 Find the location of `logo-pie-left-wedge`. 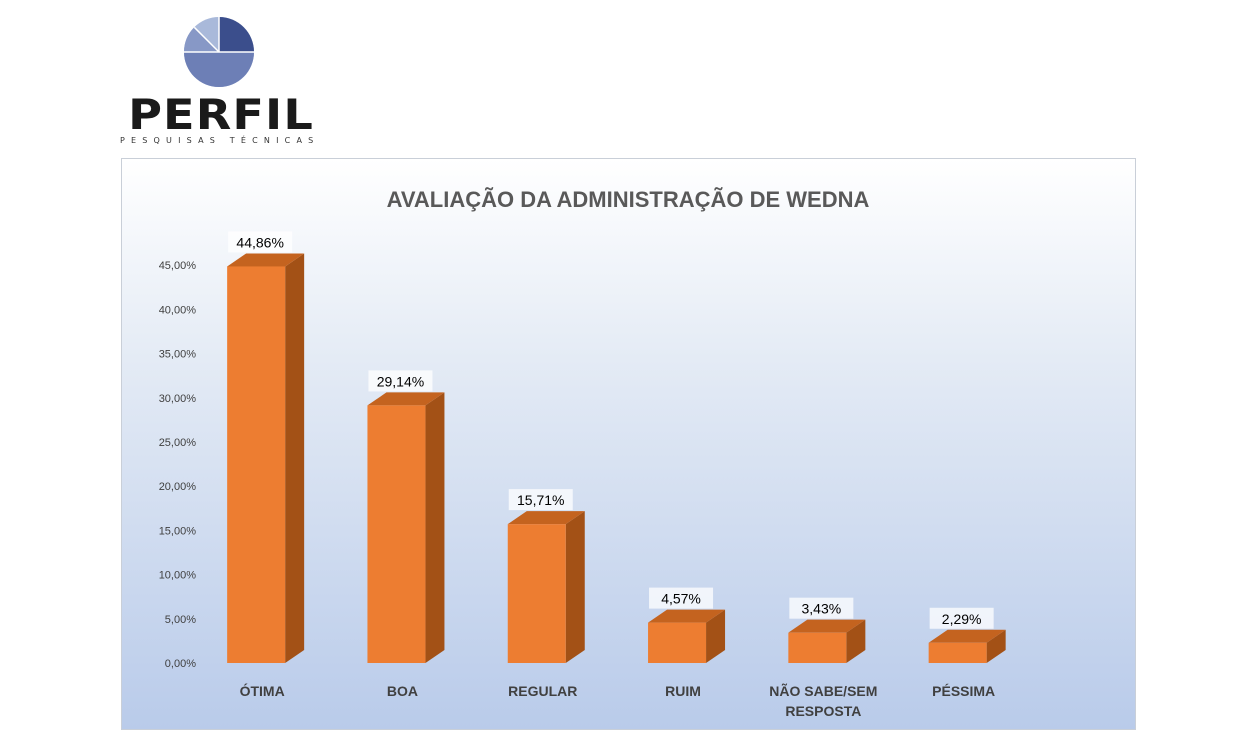

logo-pie-left-wedge is located at coordinates (201, 39).